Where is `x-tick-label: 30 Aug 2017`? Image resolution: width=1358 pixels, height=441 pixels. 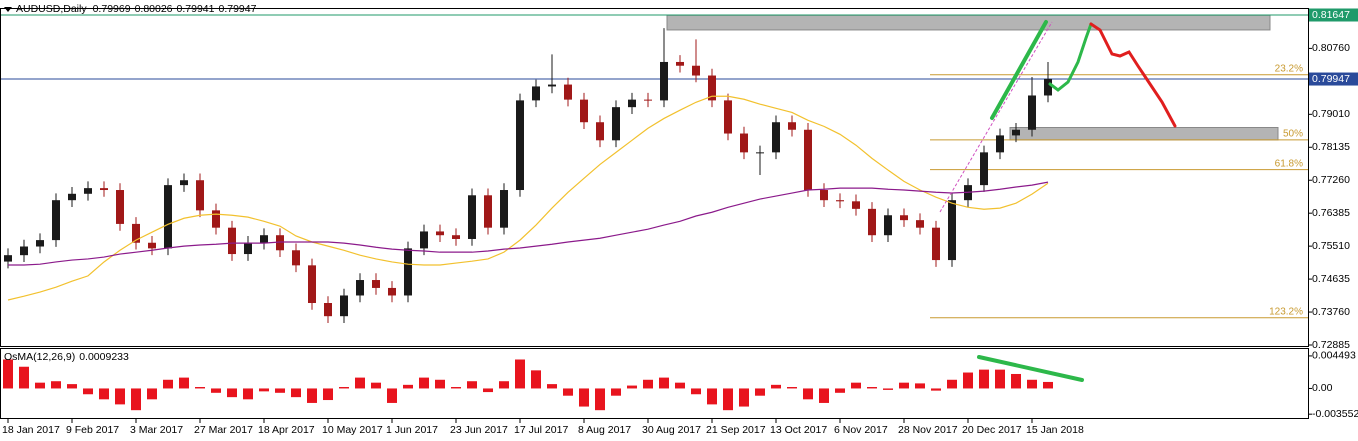 x-tick-label: 30 Aug 2017 is located at coordinates (671, 430).